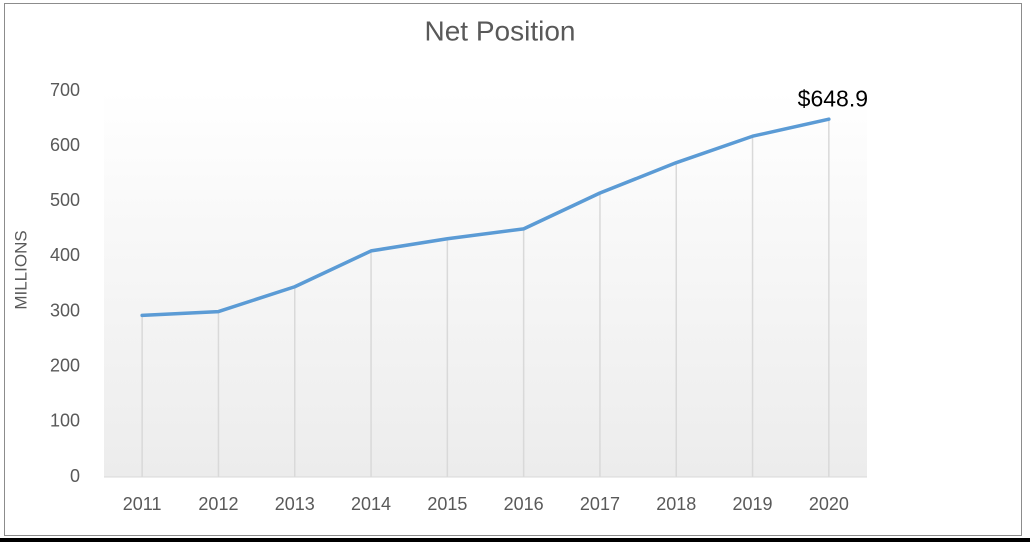 This screenshot has width=1030, height=544. Describe the element at coordinates (218, 504) in the screenshot. I see `x-tick-label: 2012` at that location.